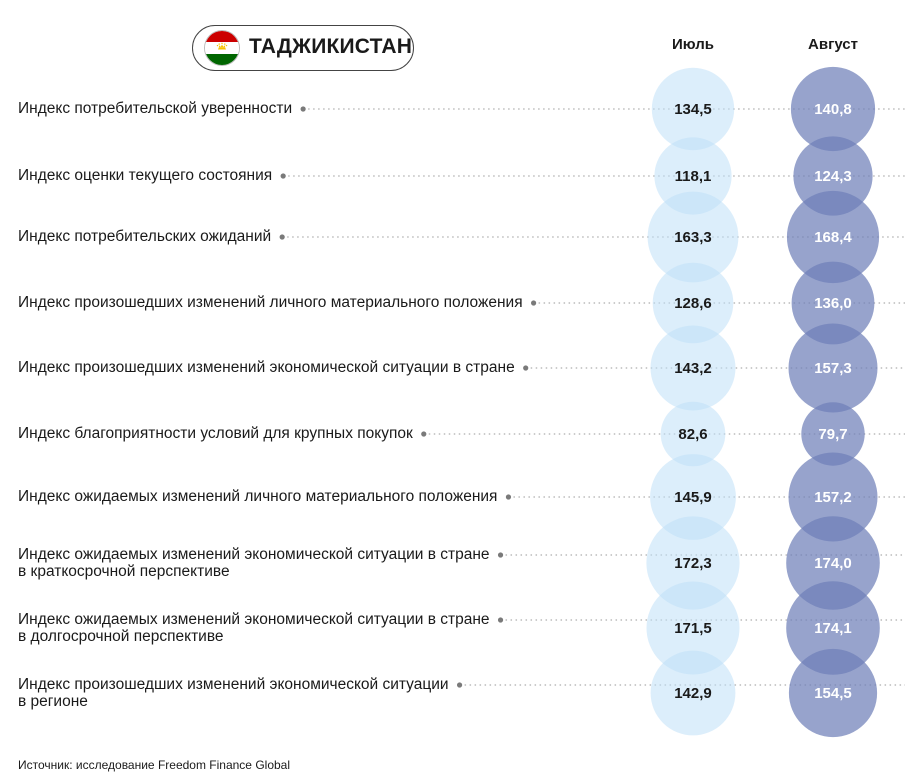 Image resolution: width=919 pixels, height=781 pixels. I want to click on value-label: 154,5, so click(833, 693).